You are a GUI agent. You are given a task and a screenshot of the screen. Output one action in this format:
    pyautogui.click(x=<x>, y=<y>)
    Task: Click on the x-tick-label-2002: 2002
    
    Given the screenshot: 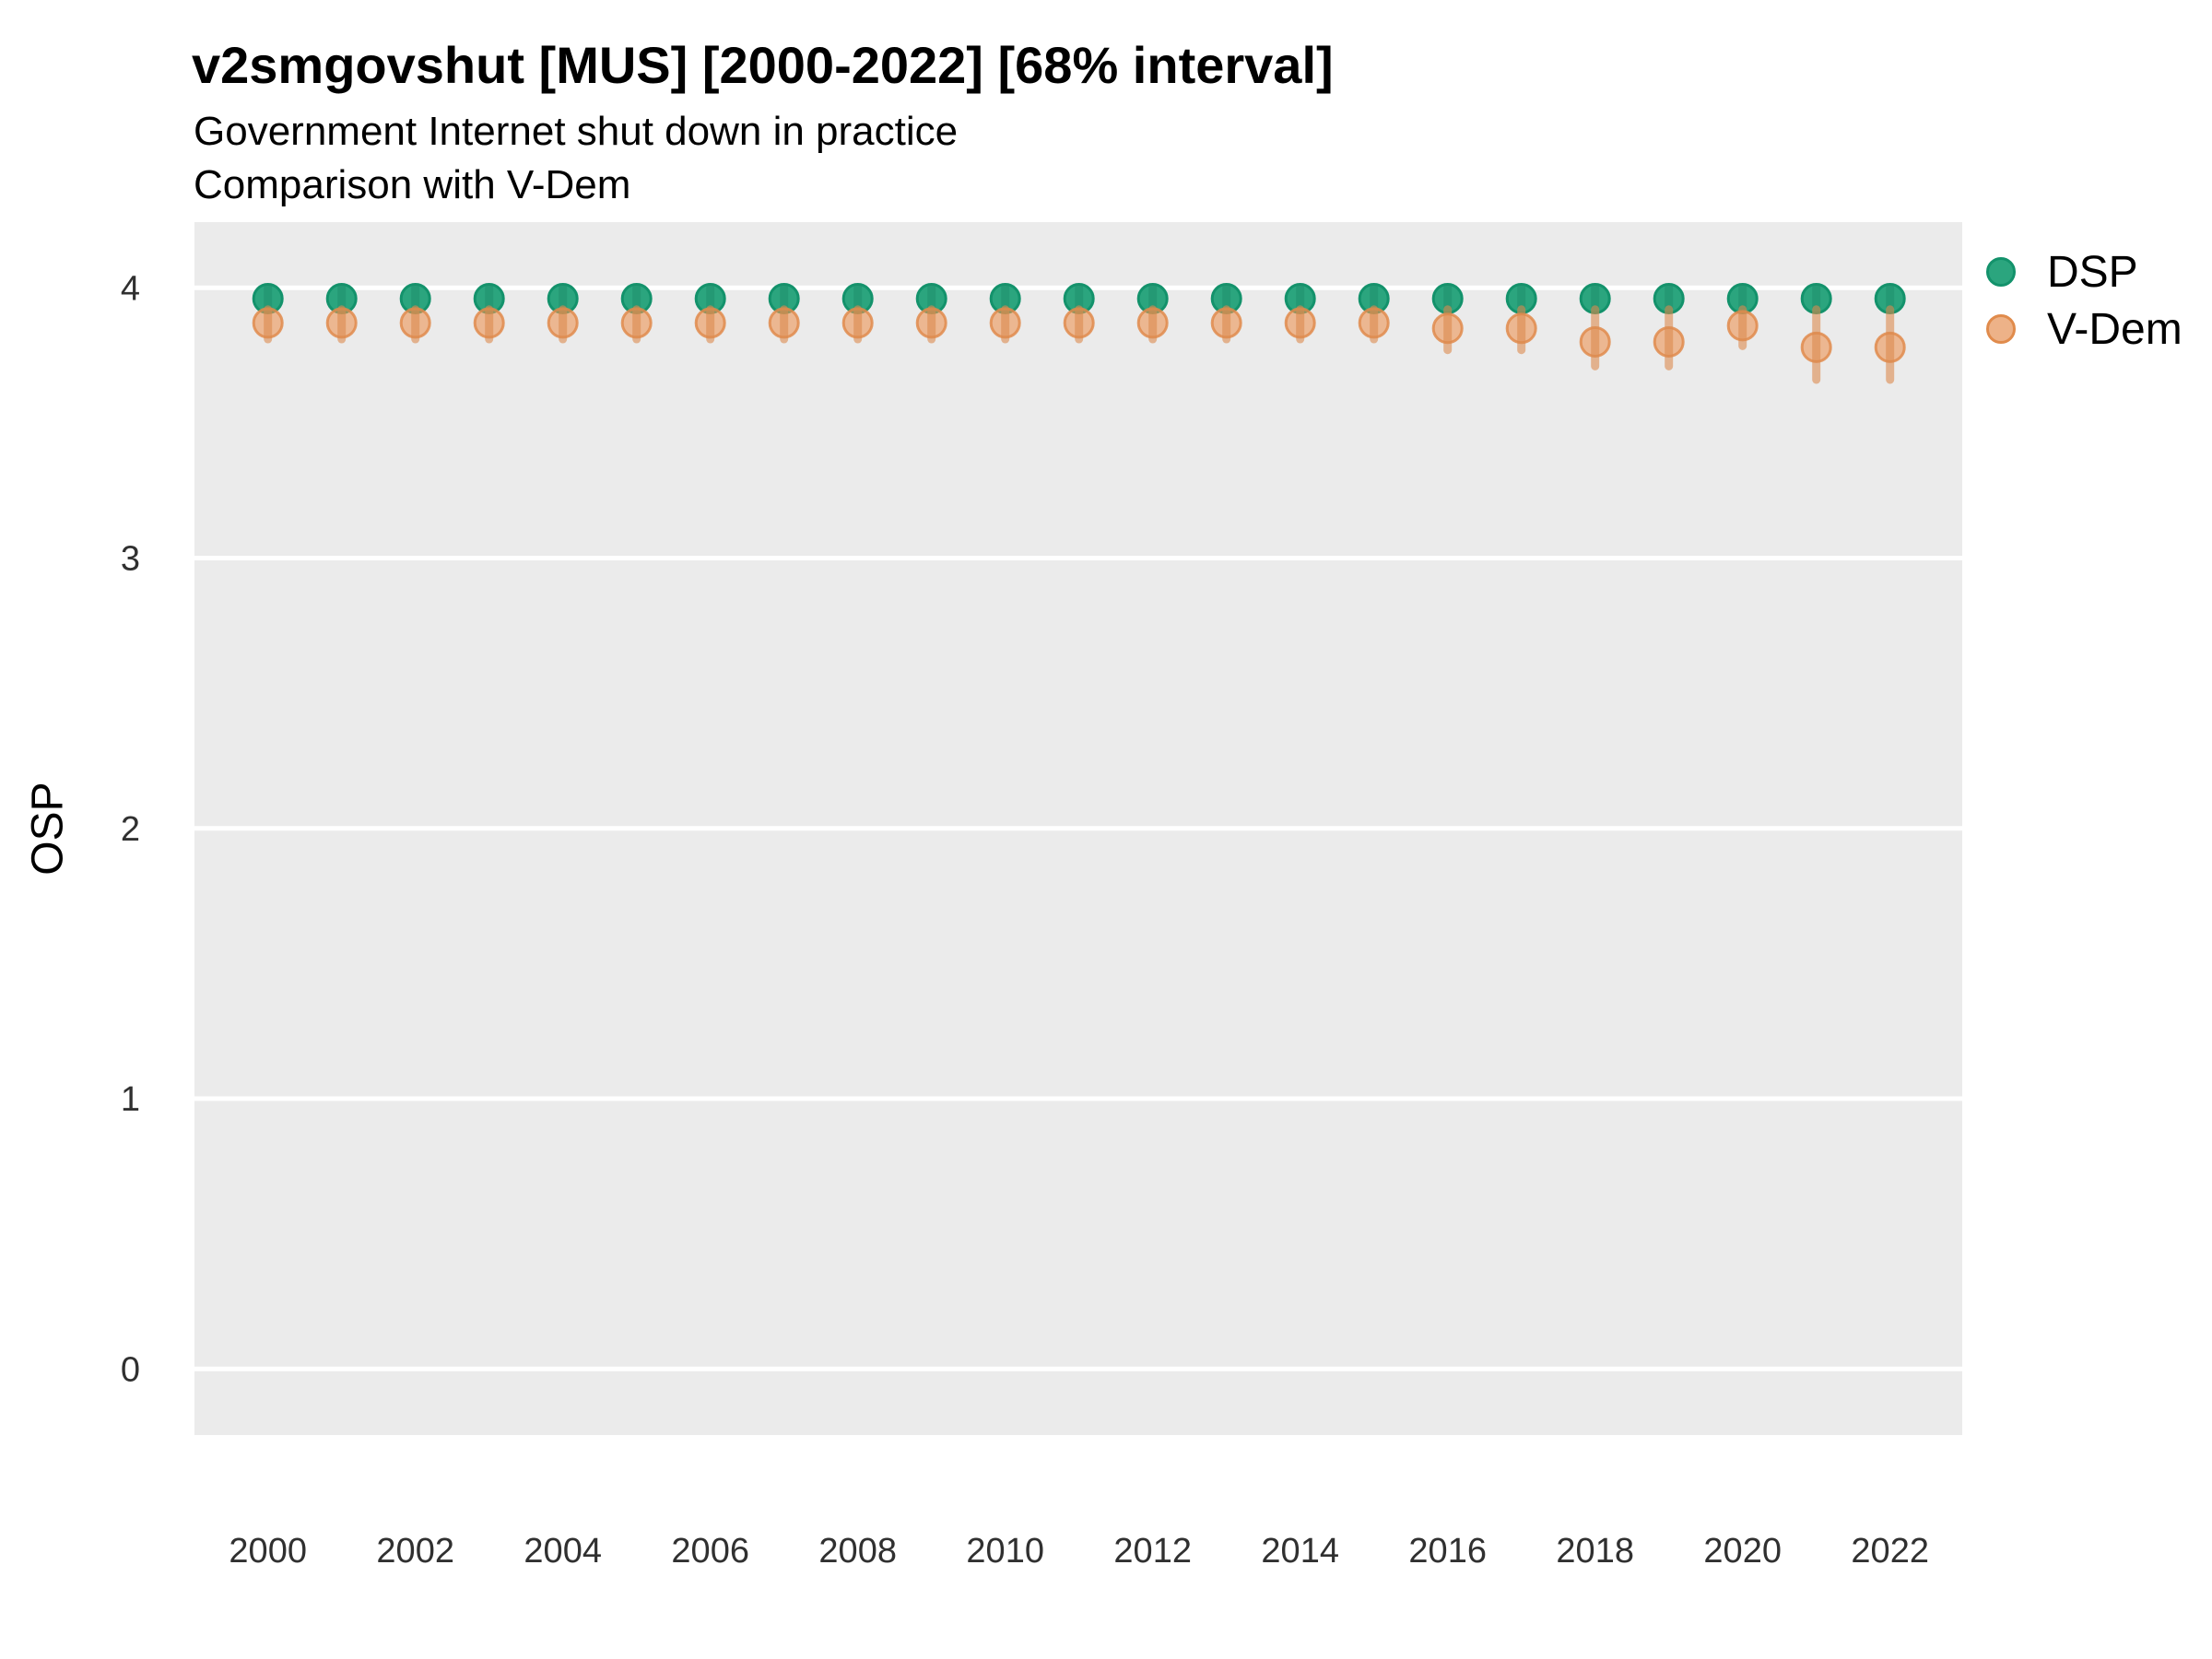 What is the action you would take?
    pyautogui.click(x=415, y=1551)
    